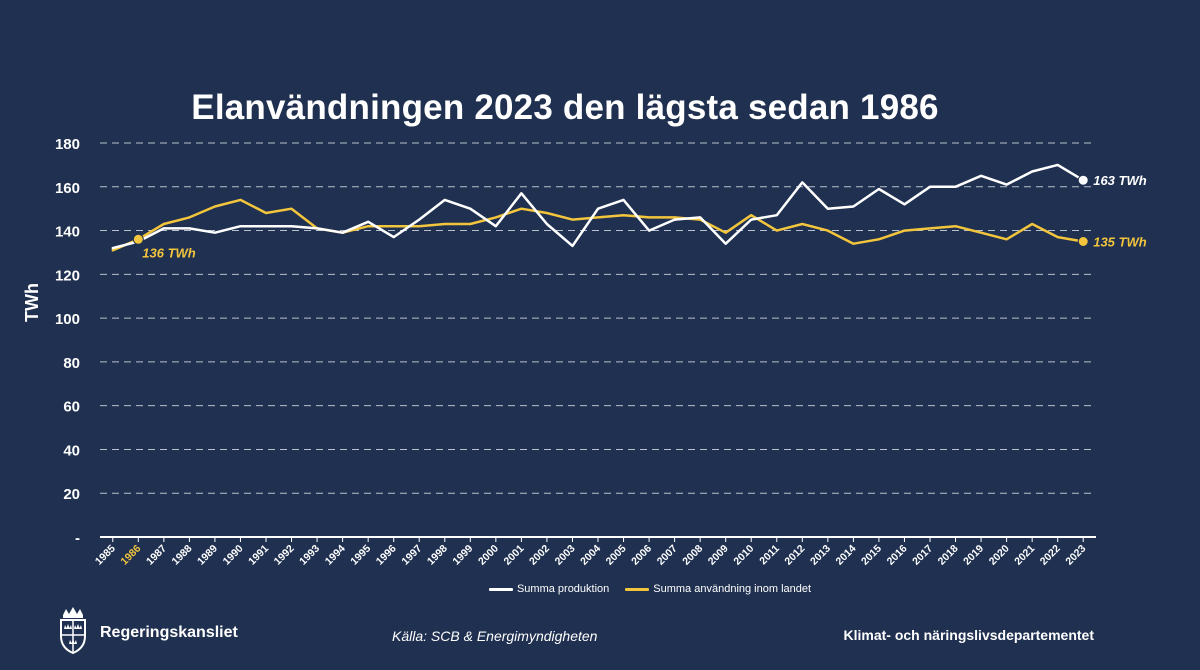 This screenshot has height=670, width=1200. I want to click on series-line-production, so click(598, 206).